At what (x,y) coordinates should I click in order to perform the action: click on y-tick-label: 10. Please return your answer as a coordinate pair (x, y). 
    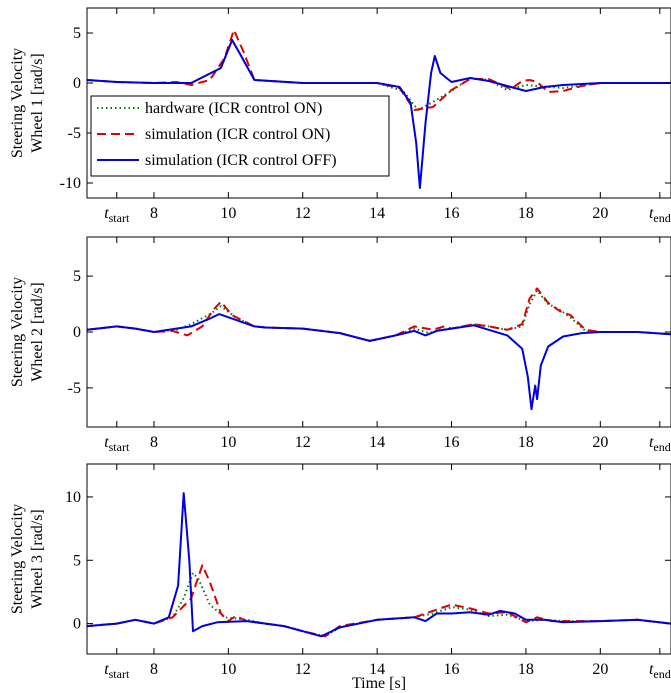
    Looking at the image, I should click on (73, 497).